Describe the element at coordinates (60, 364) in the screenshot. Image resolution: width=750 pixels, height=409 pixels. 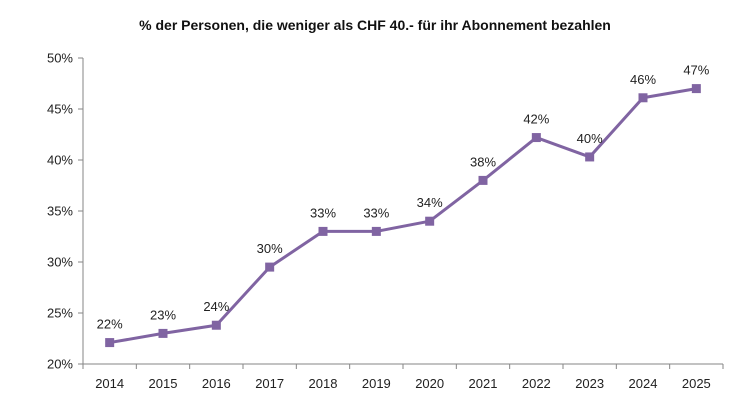
I see `y-tick-label: 20%` at that location.